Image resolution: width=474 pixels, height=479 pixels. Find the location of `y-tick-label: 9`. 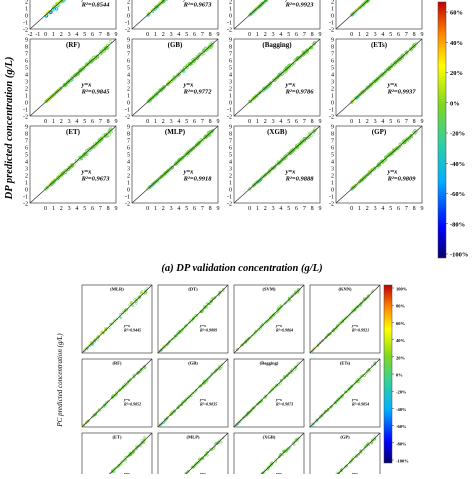

y-tick-label: 9 is located at coordinates (128, 41).